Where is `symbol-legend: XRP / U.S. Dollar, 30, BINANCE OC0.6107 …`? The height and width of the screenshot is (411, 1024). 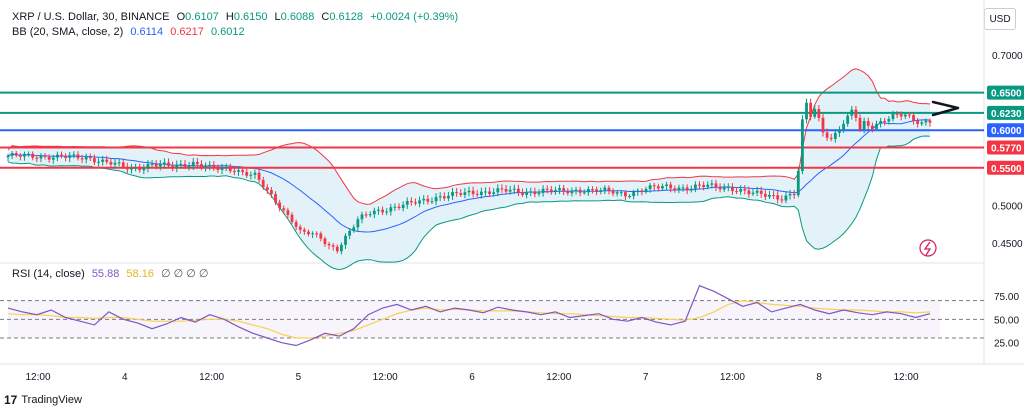 symbol-legend: XRP / U.S. Dollar, 30, BINANCE OC0.6107 … is located at coordinates (237, 17).